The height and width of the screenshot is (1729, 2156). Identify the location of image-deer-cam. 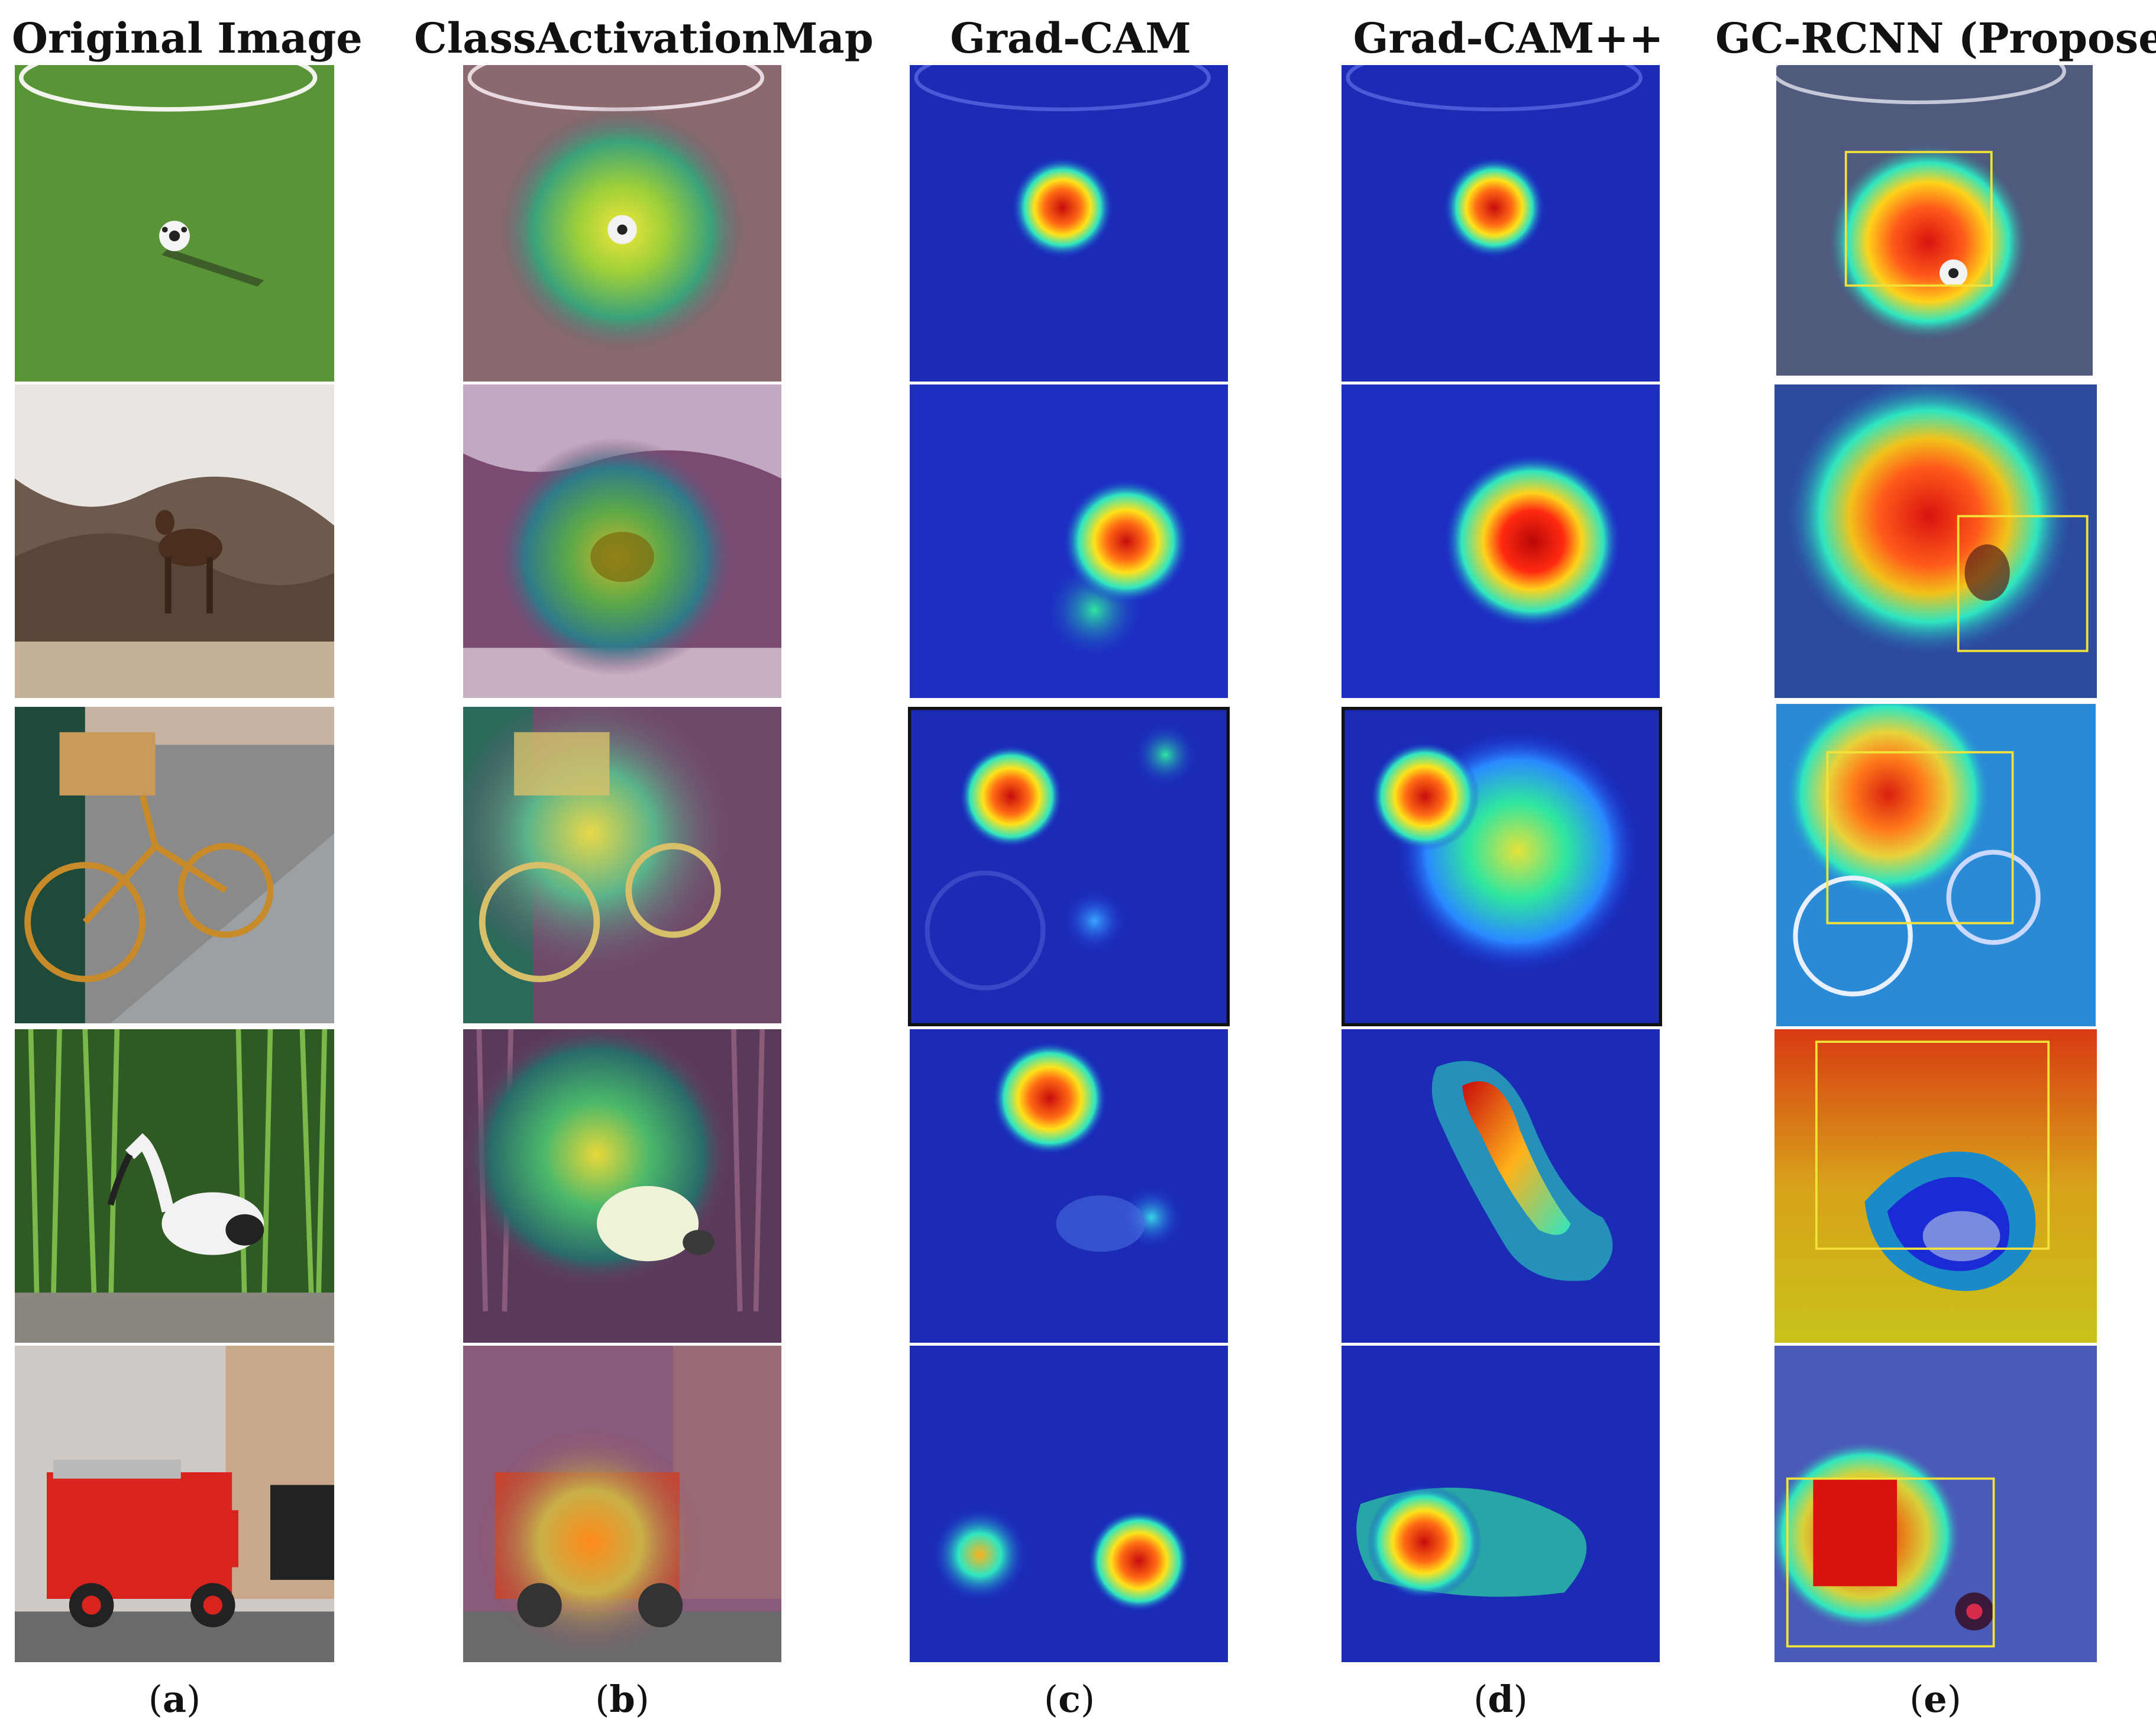
(622, 541).